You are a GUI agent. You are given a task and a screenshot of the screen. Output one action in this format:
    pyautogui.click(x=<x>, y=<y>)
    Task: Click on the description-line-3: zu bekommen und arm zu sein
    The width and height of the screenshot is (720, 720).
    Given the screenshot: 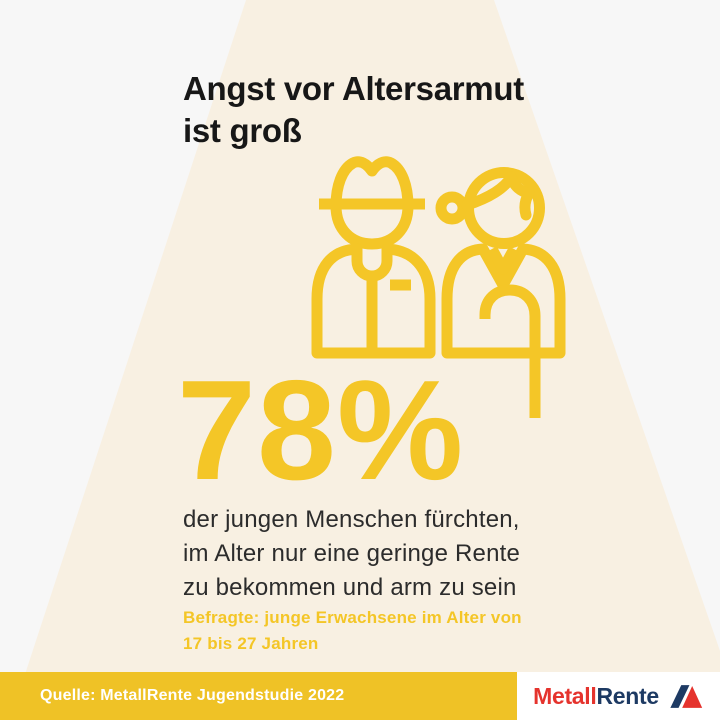 What is the action you would take?
    pyautogui.click(x=350, y=587)
    